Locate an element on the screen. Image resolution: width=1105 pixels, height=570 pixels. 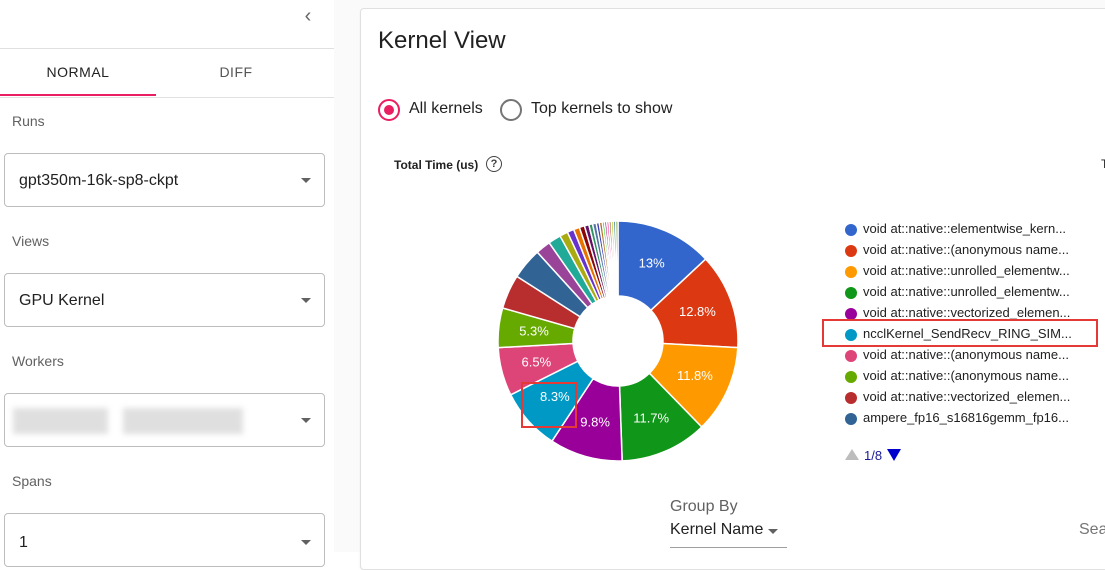
collapse-sidebar-chevron-left-icon: ‹ is located at coordinates (308, 16).